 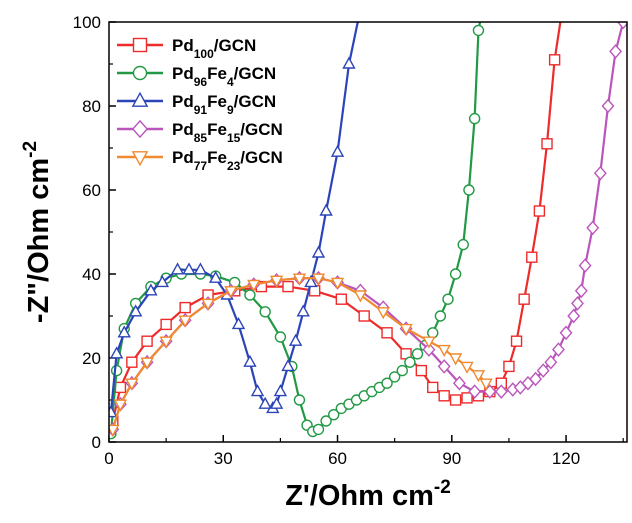 I want to click on y-tick-label: 20, so click(x=91, y=358).